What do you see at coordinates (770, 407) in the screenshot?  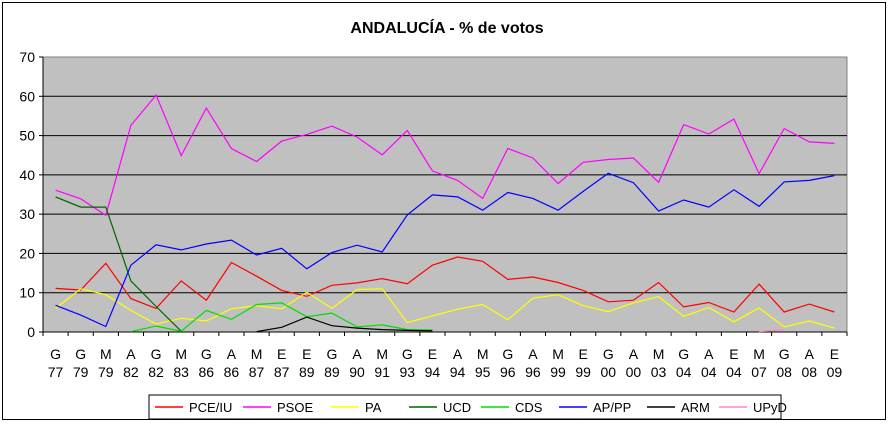 I see `legend-label: UPyD` at bounding box center [770, 407].